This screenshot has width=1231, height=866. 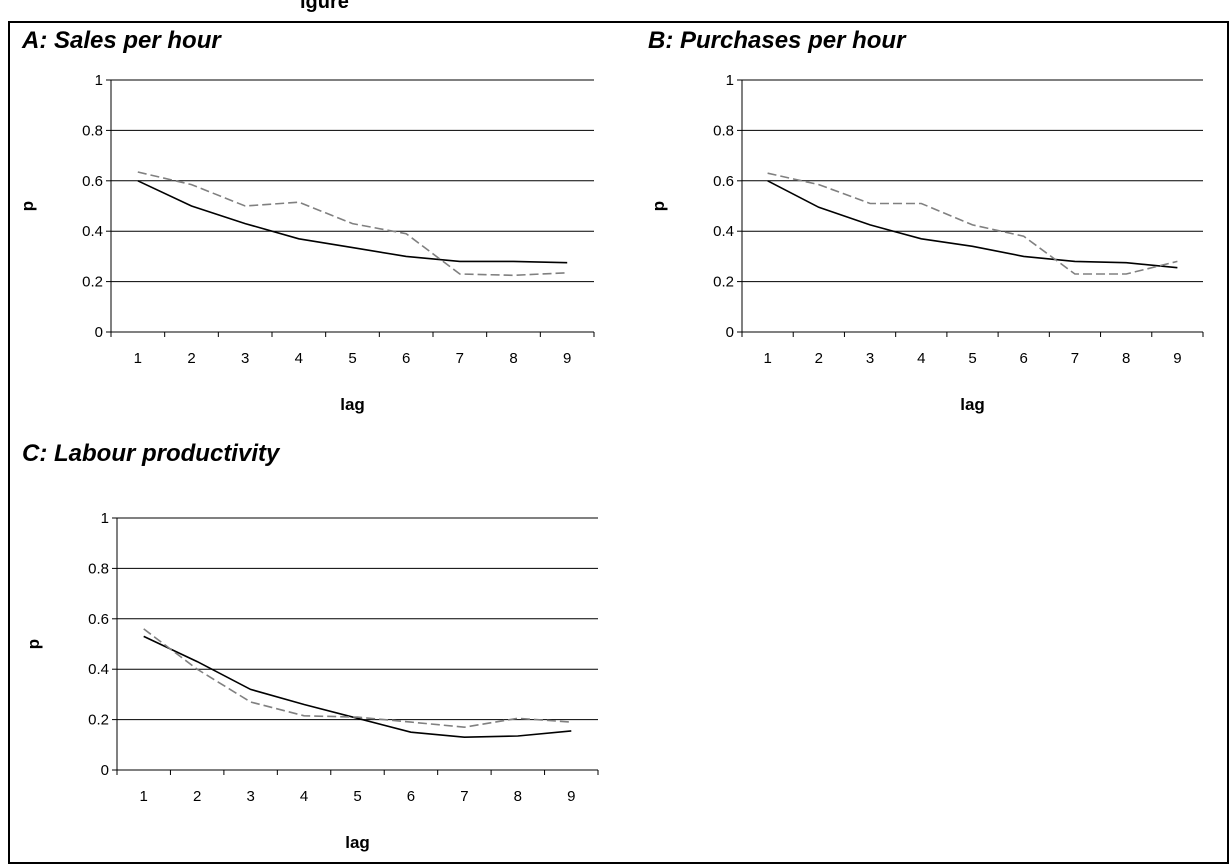 I want to click on panel-c-title: C: Labour productivity, so click(x=151, y=453).